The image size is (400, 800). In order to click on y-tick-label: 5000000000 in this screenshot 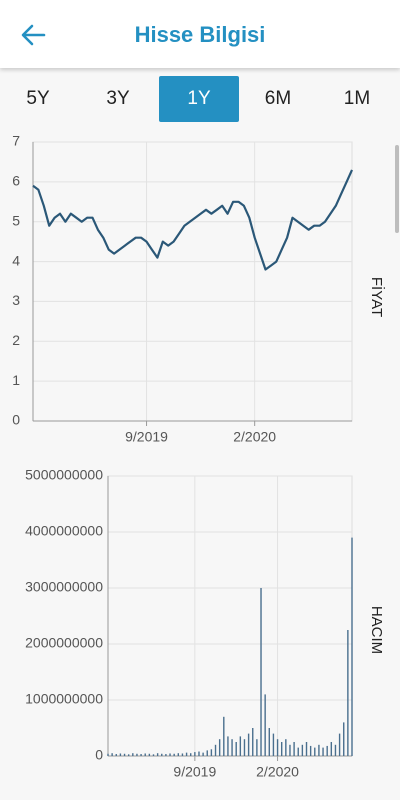, I will do `click(64, 475)`.